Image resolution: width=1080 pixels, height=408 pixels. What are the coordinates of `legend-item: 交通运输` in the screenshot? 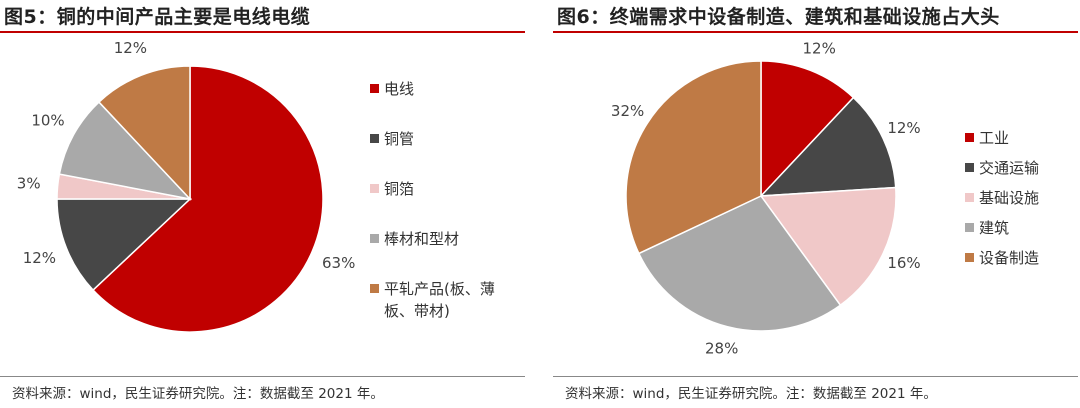 It's located at (1020, 173).